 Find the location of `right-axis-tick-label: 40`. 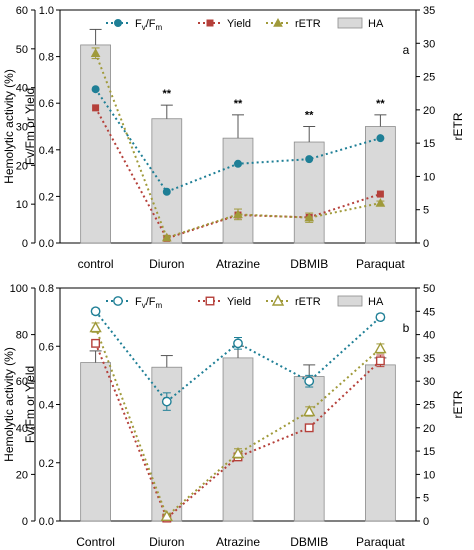

right-axis-tick-label: 40 is located at coordinates (429, 336).